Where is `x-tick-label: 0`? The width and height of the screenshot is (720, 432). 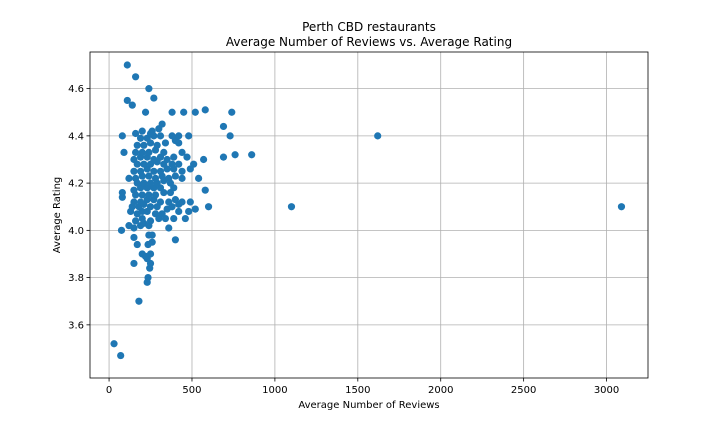 x-tick-label: 0 is located at coordinates (109, 390).